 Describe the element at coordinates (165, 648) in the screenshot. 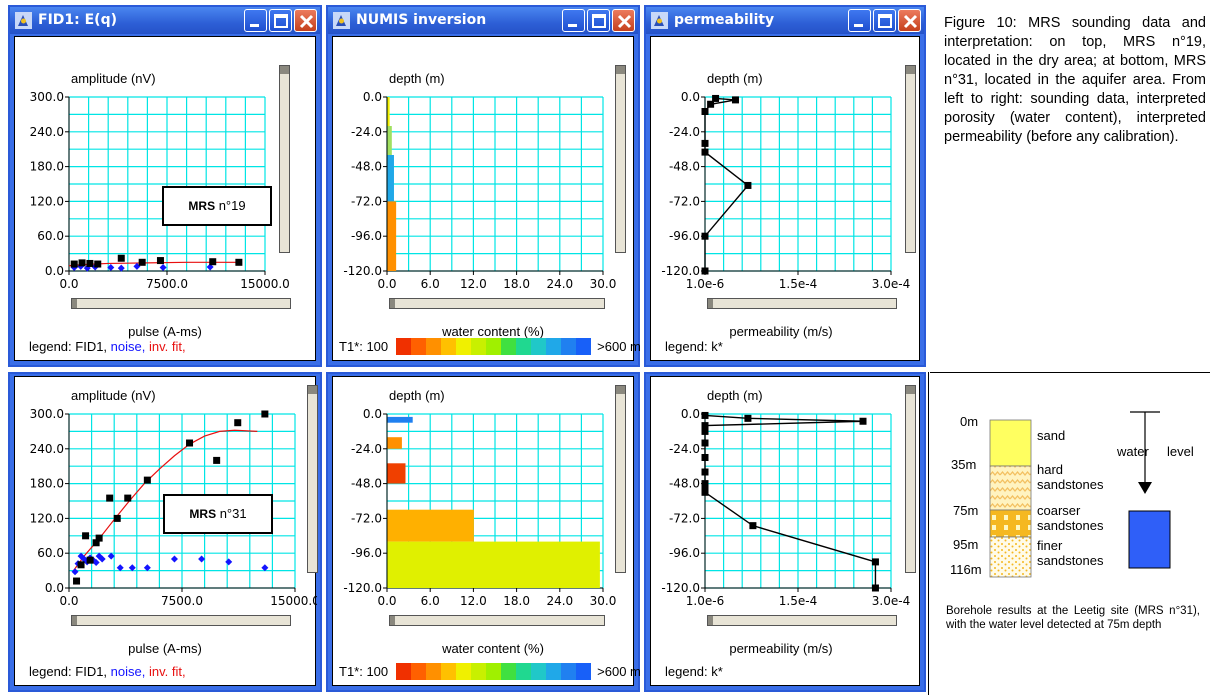

I see `x-axis-label: pulse (A-ms)` at that location.